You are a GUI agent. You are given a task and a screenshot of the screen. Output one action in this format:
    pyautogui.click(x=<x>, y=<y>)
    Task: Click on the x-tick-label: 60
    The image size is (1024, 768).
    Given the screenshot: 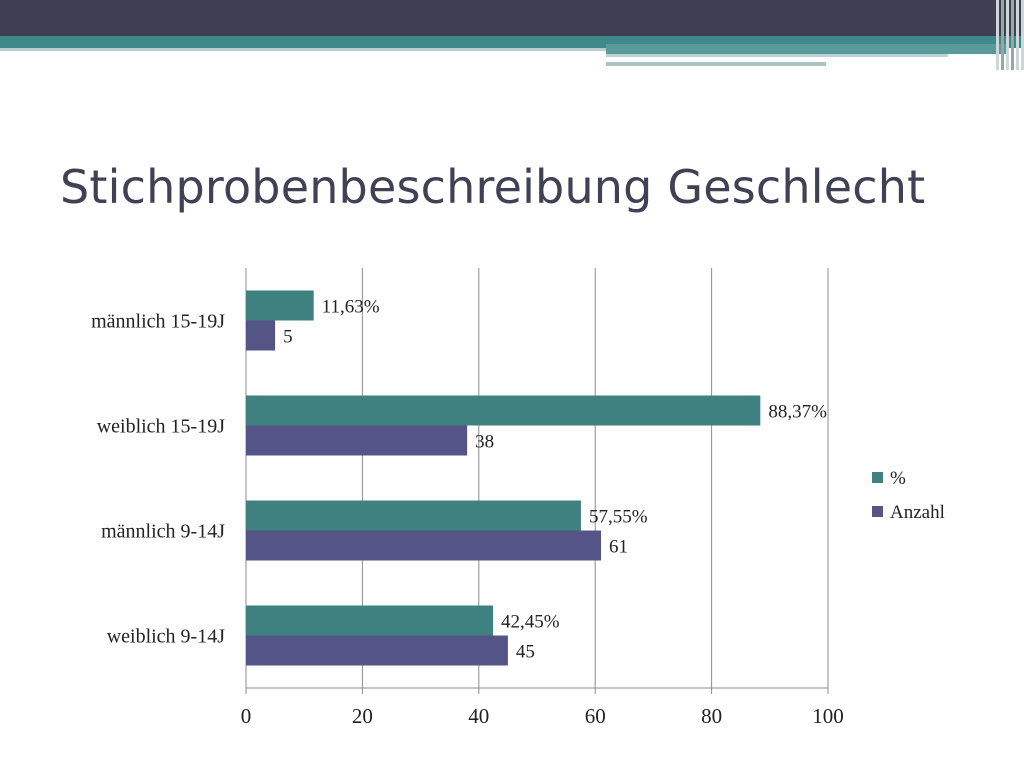 What is the action you would take?
    pyautogui.click(x=595, y=716)
    